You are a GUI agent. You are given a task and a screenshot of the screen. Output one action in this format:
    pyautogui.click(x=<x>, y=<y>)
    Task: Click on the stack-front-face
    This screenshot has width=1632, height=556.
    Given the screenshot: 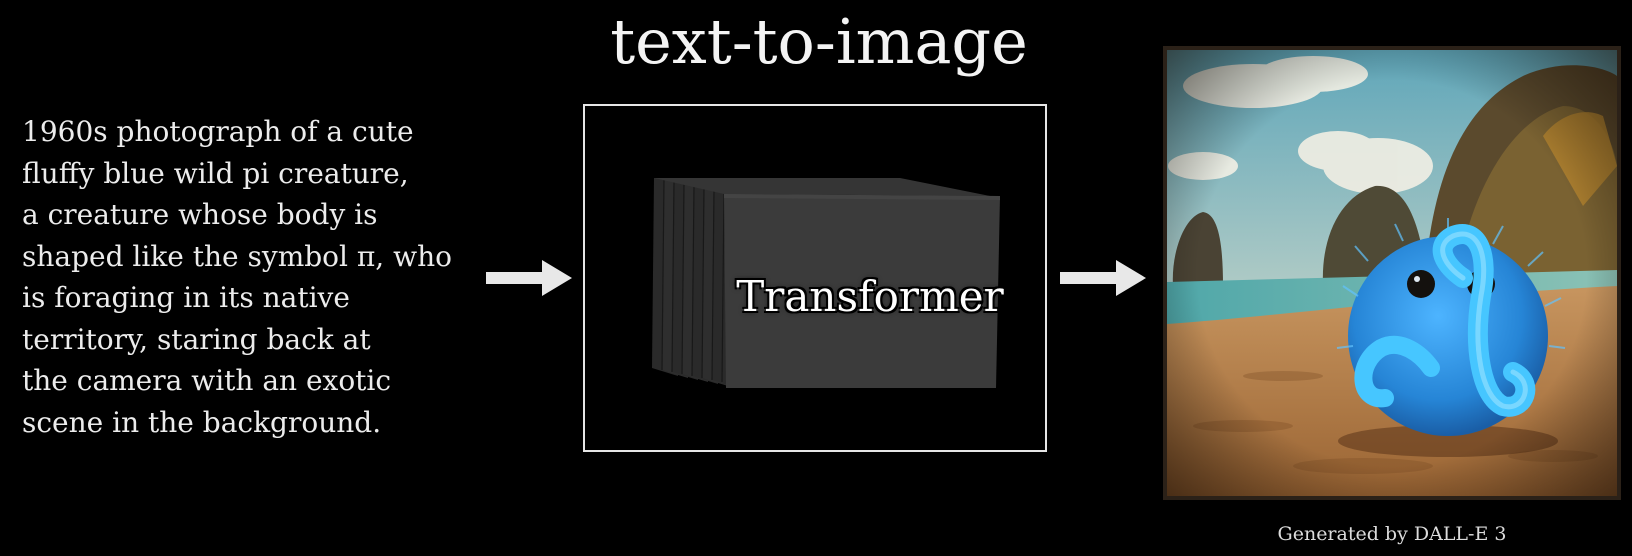 What is the action you would take?
    pyautogui.click(x=862, y=291)
    